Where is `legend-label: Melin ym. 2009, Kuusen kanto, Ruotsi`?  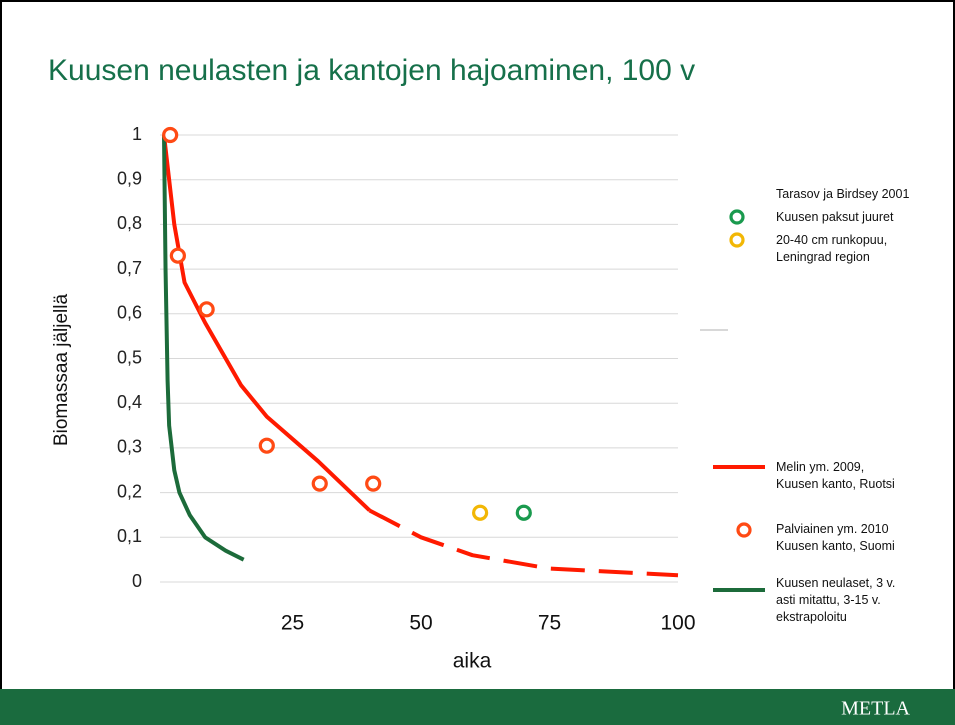 legend-label: Melin ym. 2009, Kuusen kanto, Ruotsi is located at coordinates (835, 475).